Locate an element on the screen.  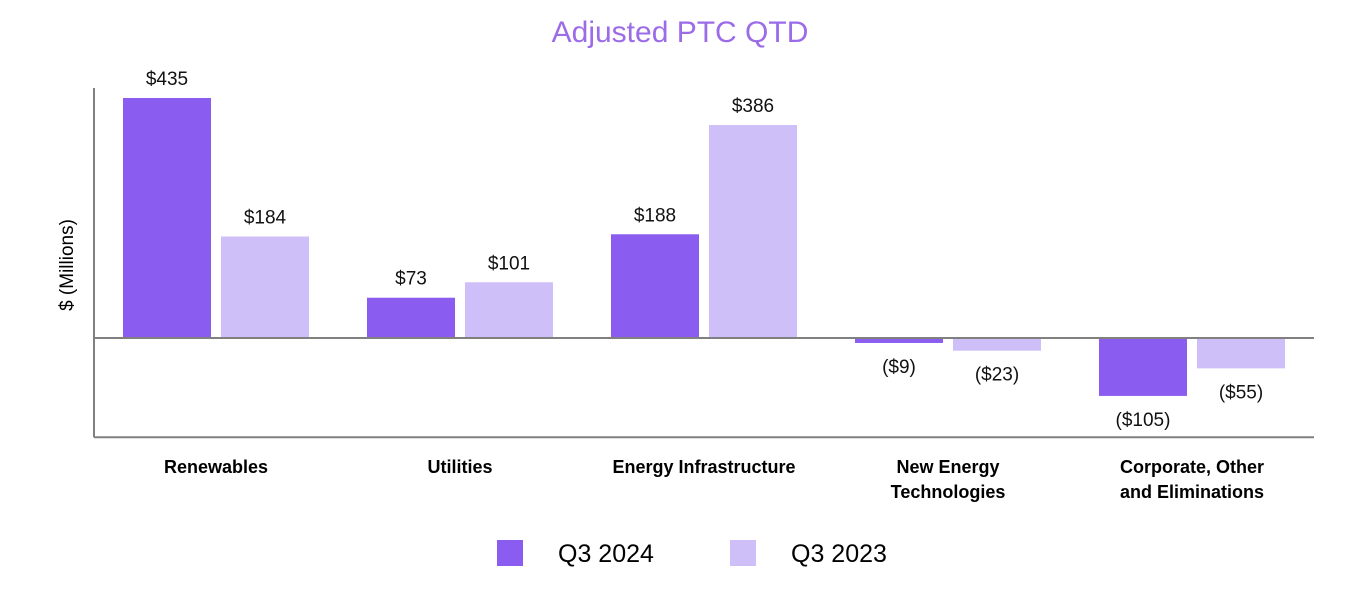
y-axis-label: $ (Millions) is located at coordinates (67, 265).